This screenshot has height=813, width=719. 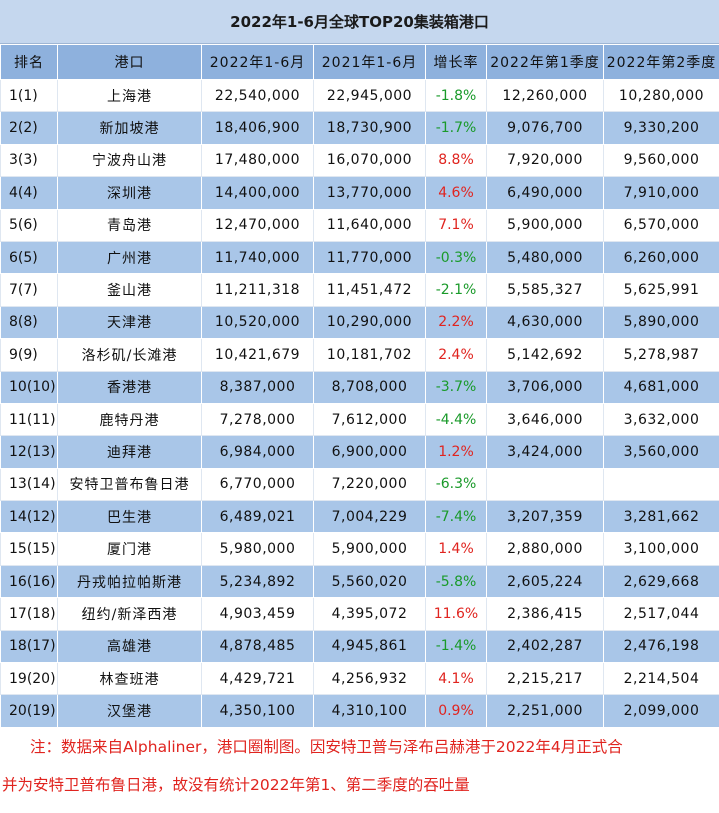 What do you see at coordinates (545, 614) in the screenshot?
I see `cell-2022-q1: 2,386,415` at bounding box center [545, 614].